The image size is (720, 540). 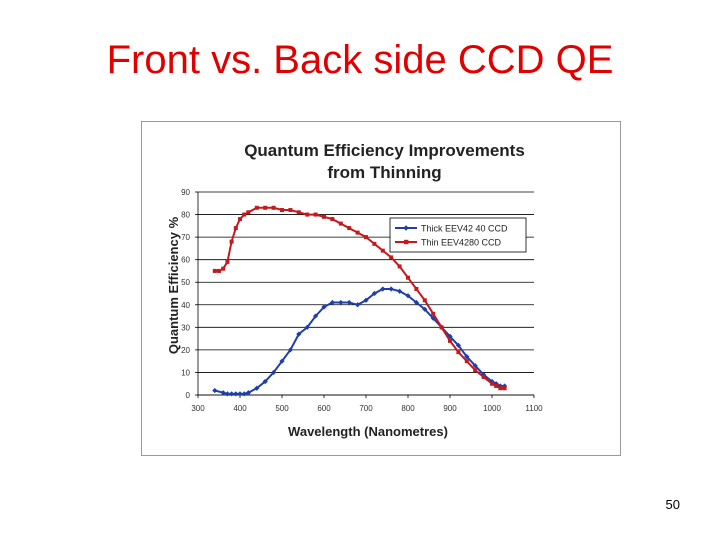 I want to click on legend-label-2: Thin EEV4280 CCD, so click(x=461, y=243).